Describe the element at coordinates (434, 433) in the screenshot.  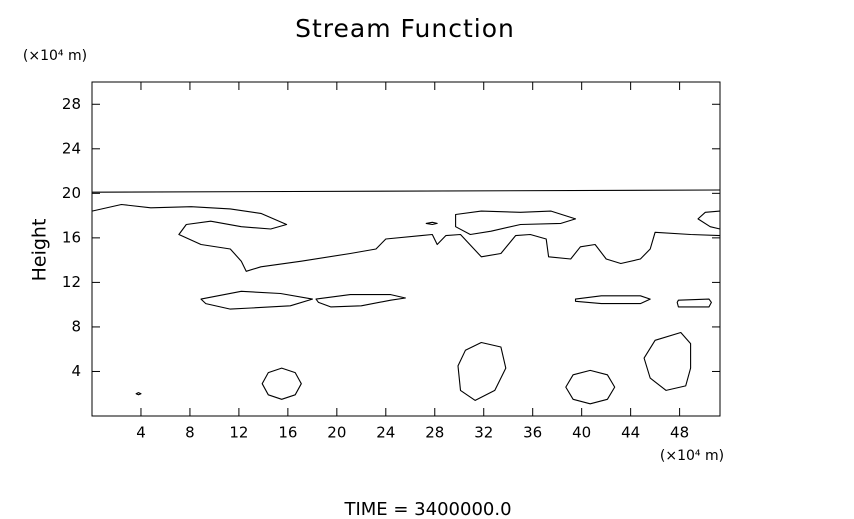
I see `x-tick-label: 28` at that location.